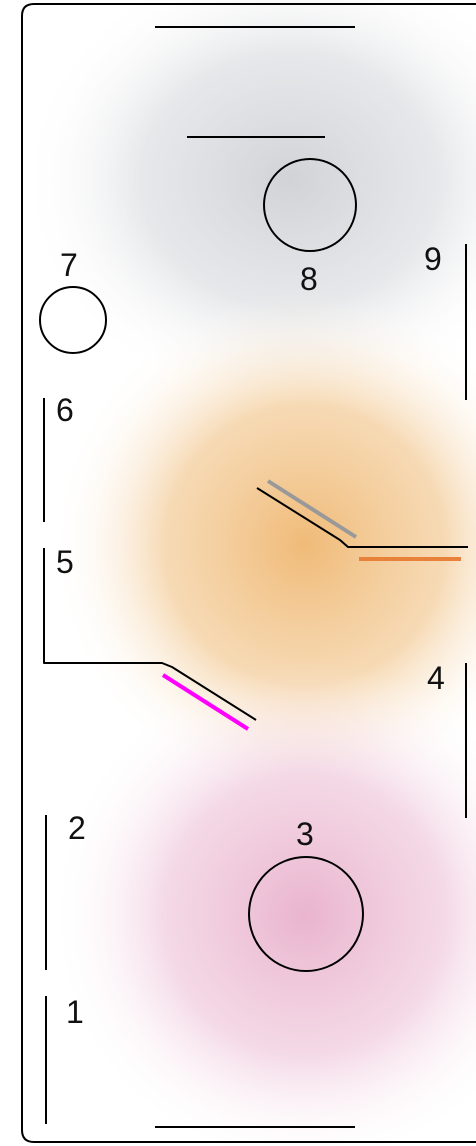  Describe the element at coordinates (306, 914) in the screenshot. I see `circle-lower` at that location.